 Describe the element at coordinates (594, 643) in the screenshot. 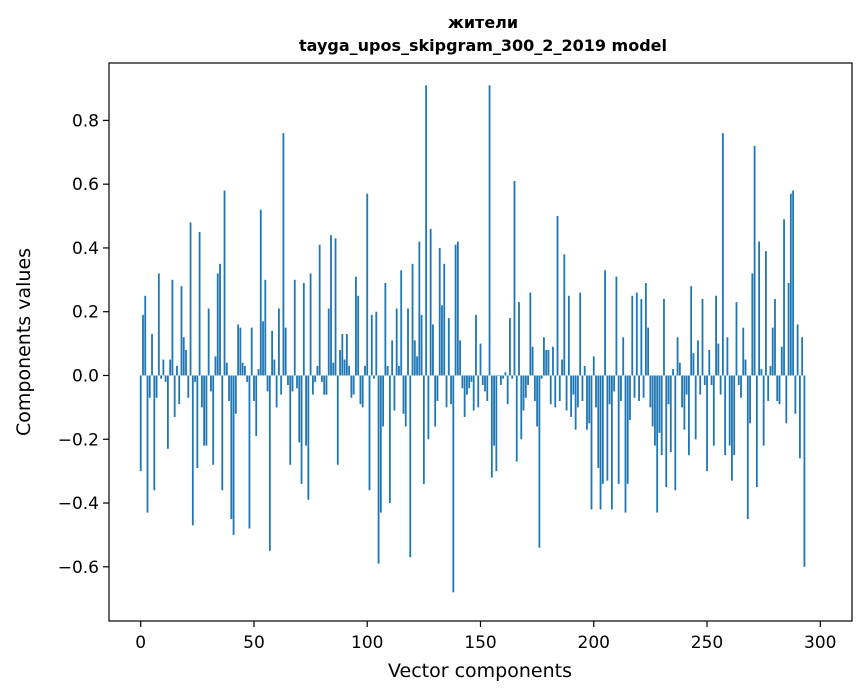

I see `x-tick-label: 200` at that location.